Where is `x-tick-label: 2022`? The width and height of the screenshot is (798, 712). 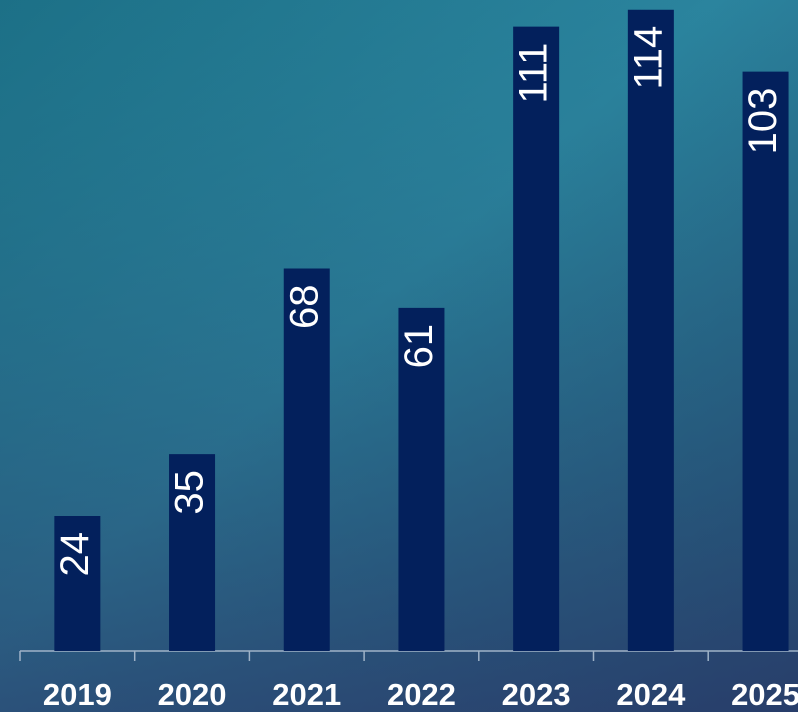
x-tick-label: 2022 is located at coordinates (421, 694).